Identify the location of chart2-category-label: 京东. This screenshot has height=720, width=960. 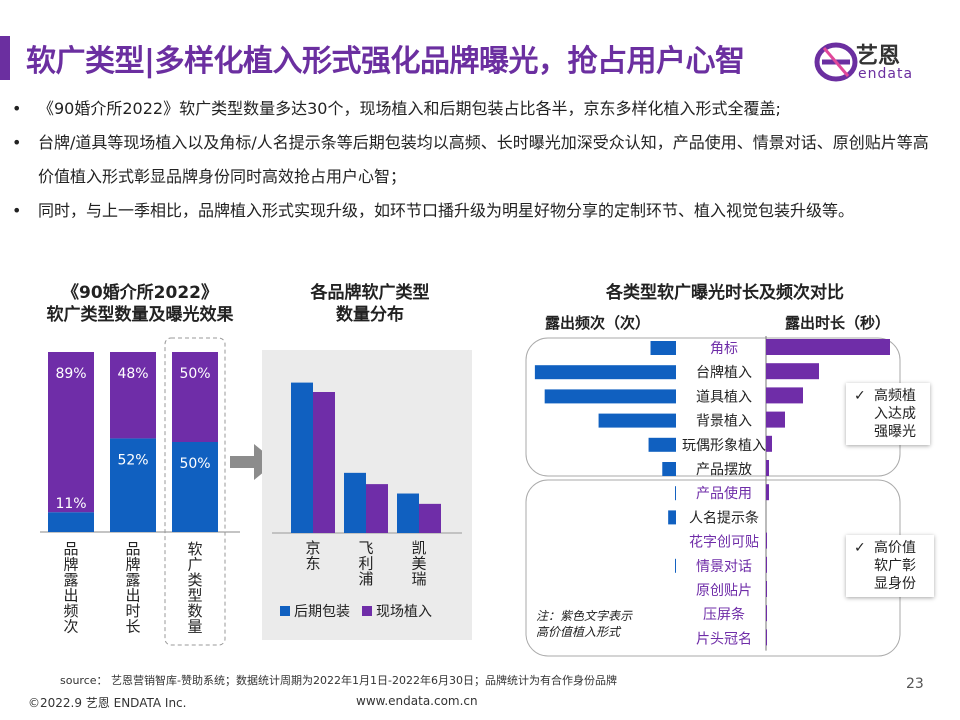
(312, 556).